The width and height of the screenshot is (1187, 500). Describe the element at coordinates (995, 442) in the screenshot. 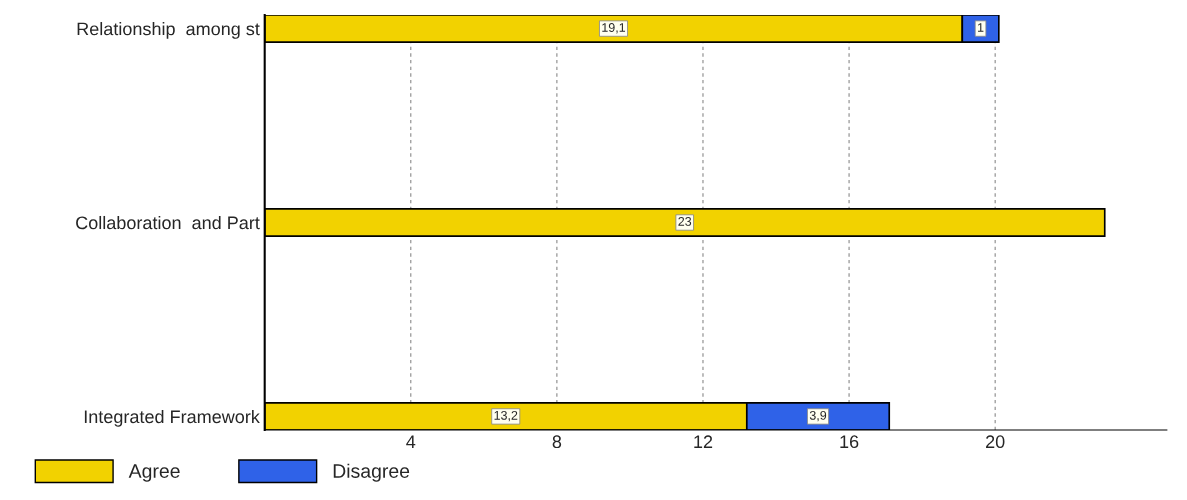

I see `x-tick-label: 20` at that location.